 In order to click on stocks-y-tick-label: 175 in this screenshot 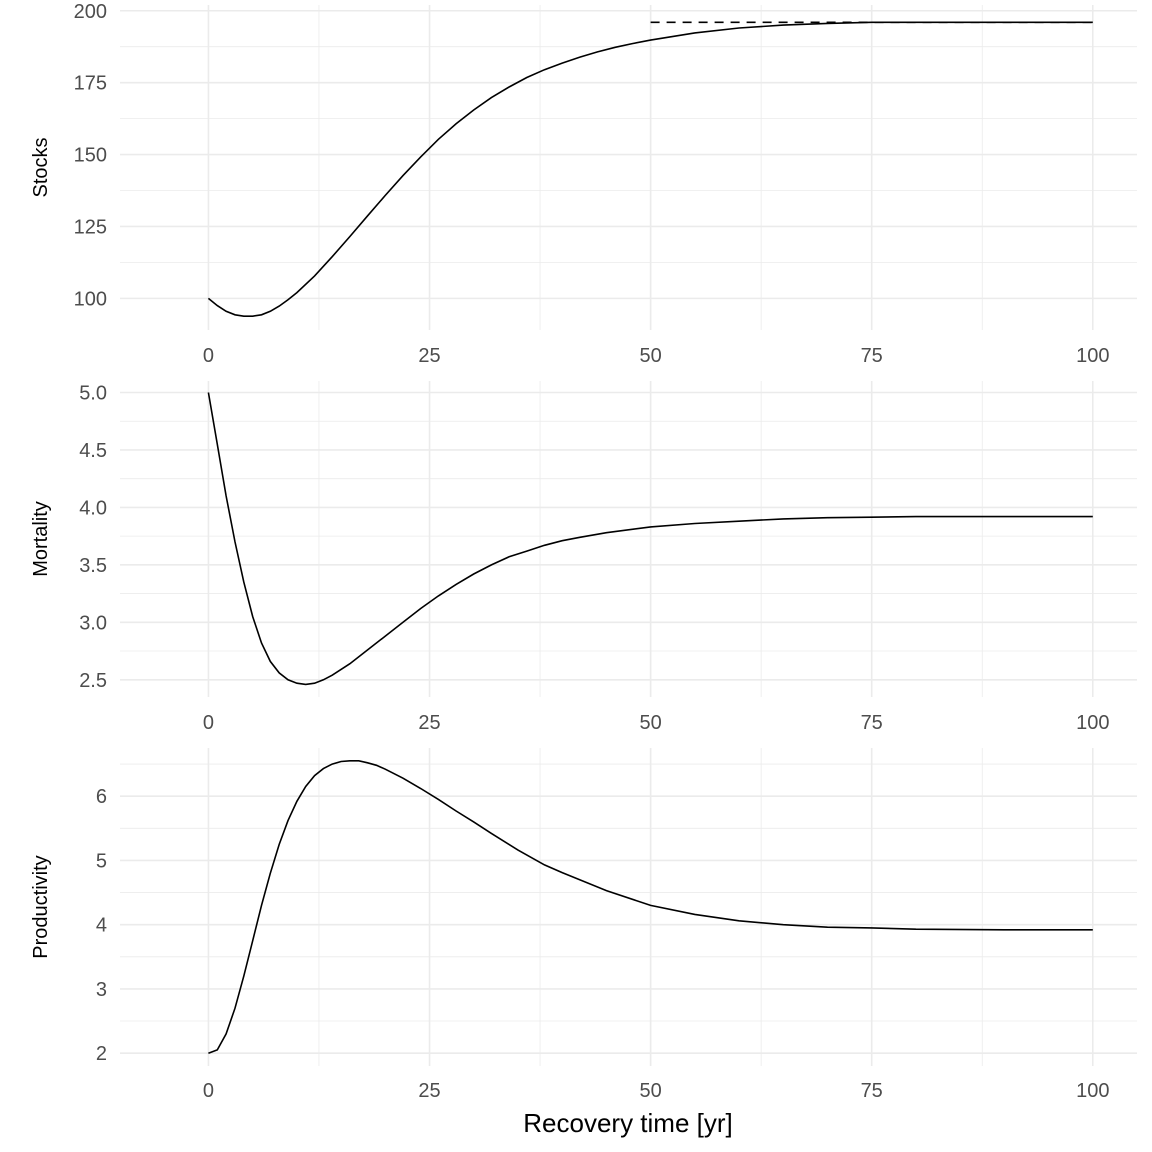, I will do `click(90, 84)`.